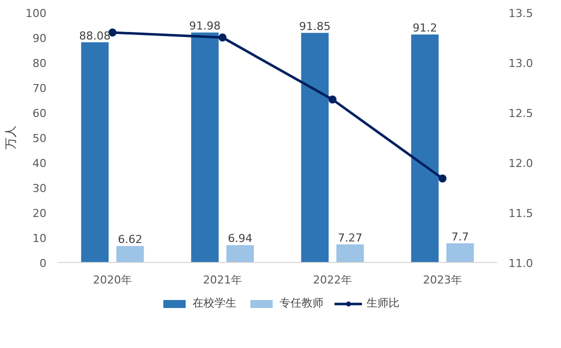 Image resolution: width=561 pixels, height=348 pixels. What do you see at coordinates (214, 303) in the screenshot?
I see `legend-label: 在校学生` at bounding box center [214, 303].